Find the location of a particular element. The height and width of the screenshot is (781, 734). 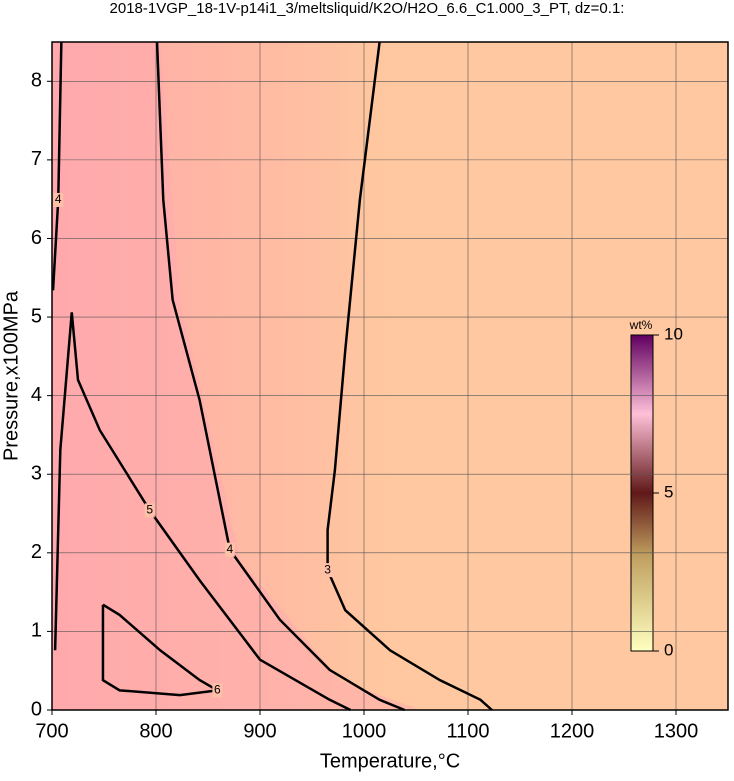

x-tick-label: 900 is located at coordinates (259, 731).